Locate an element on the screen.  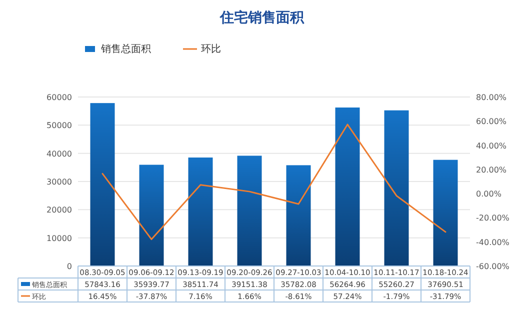
y2-tick-label: -20.00% is located at coordinates (493, 218).